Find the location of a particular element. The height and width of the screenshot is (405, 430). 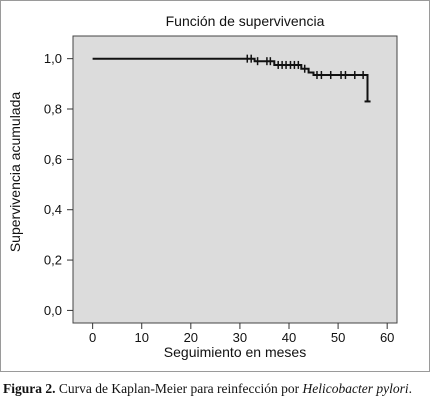

caption-end: . is located at coordinates (410, 388).